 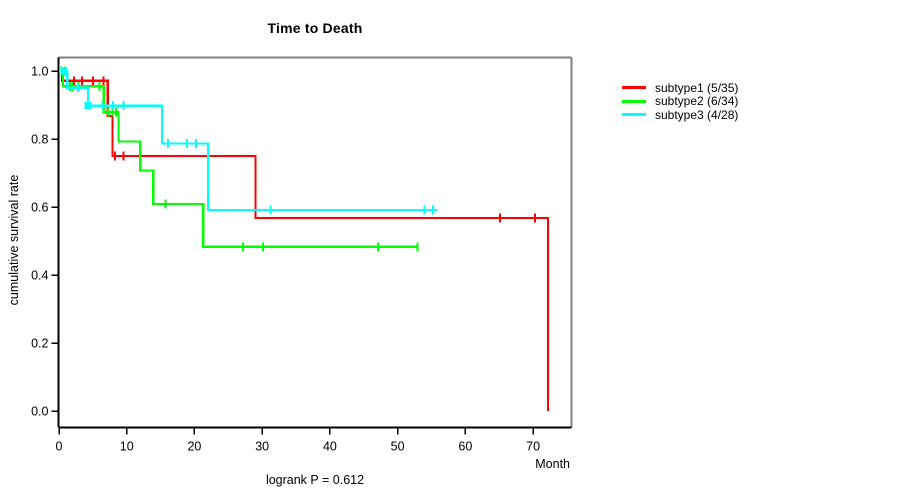 I want to click on y-tick-label: 0.8, so click(x=39, y=140).